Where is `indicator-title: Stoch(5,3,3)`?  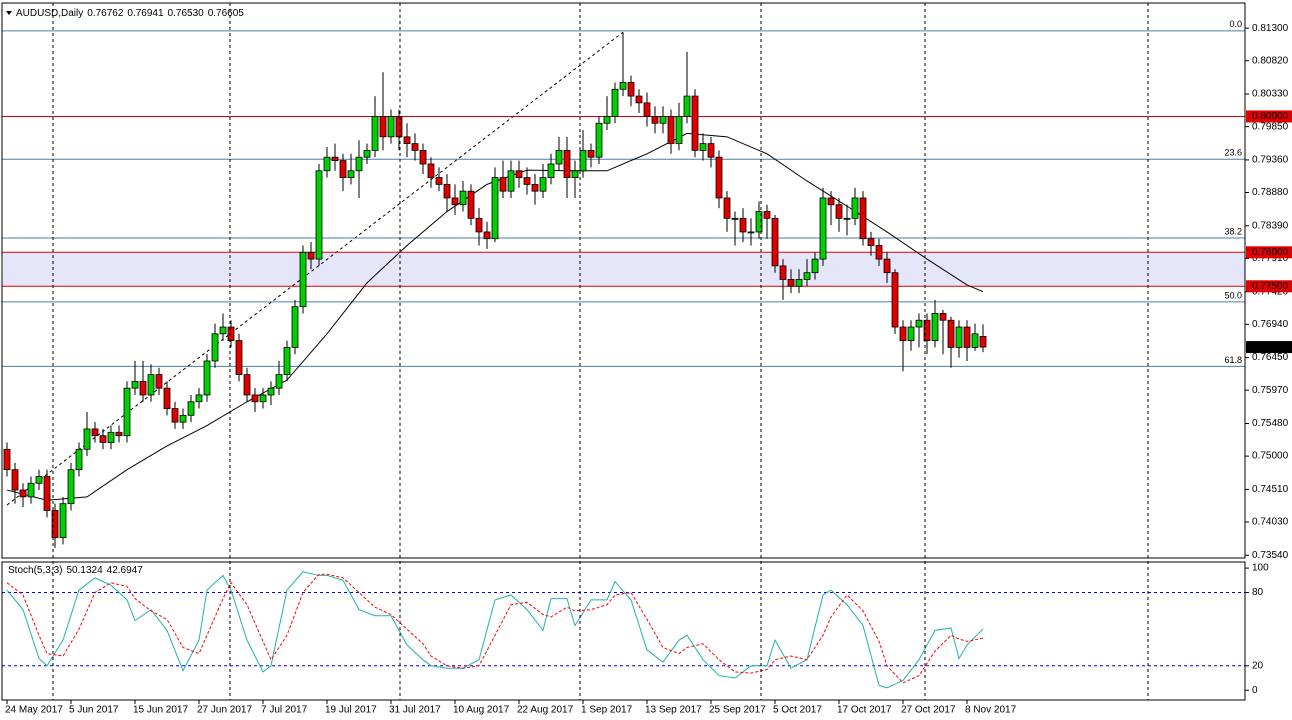
indicator-title: Stoch(5,3,3) is located at coordinates (35, 570).